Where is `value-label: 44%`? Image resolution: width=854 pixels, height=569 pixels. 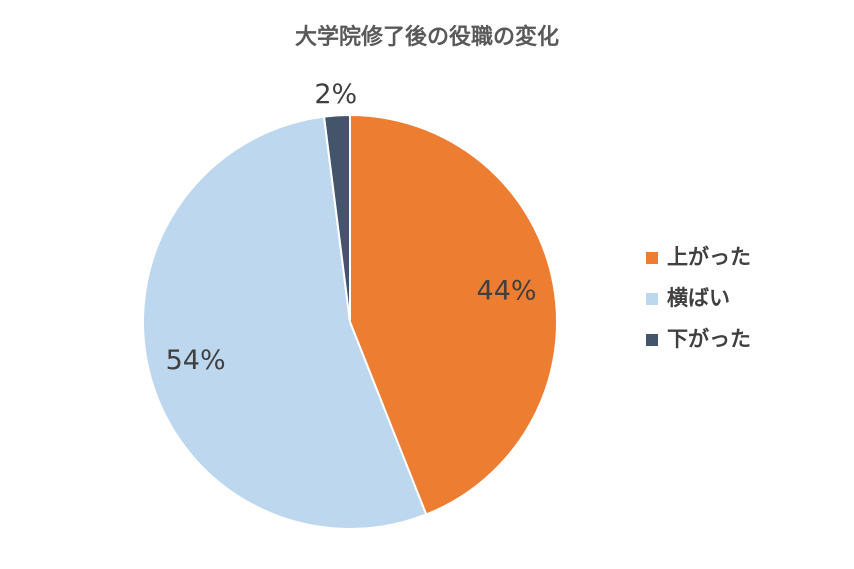
value-label: 44% is located at coordinates (507, 291).